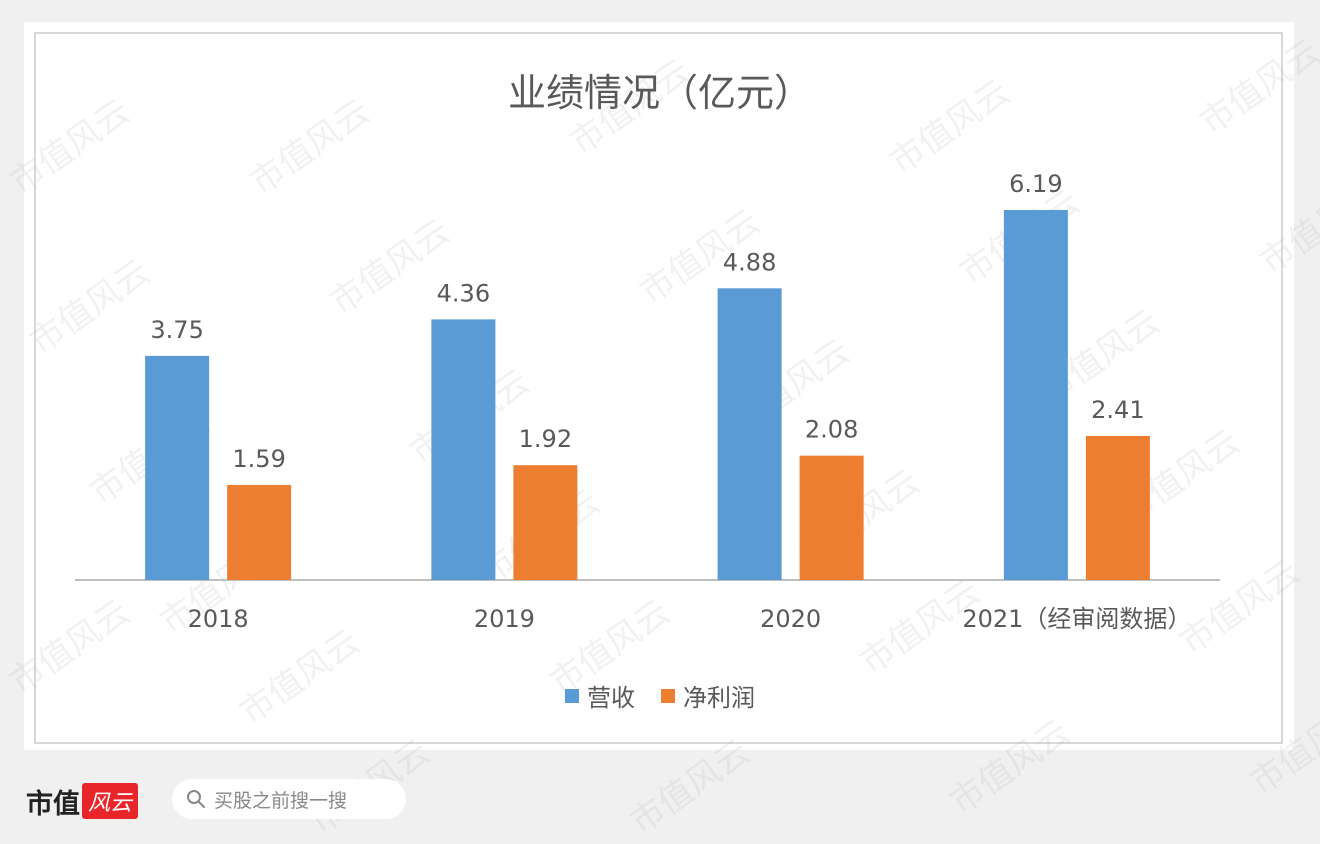  Describe the element at coordinates (660, 695) in the screenshot. I see `chart-legend: 营收 净利润` at that location.